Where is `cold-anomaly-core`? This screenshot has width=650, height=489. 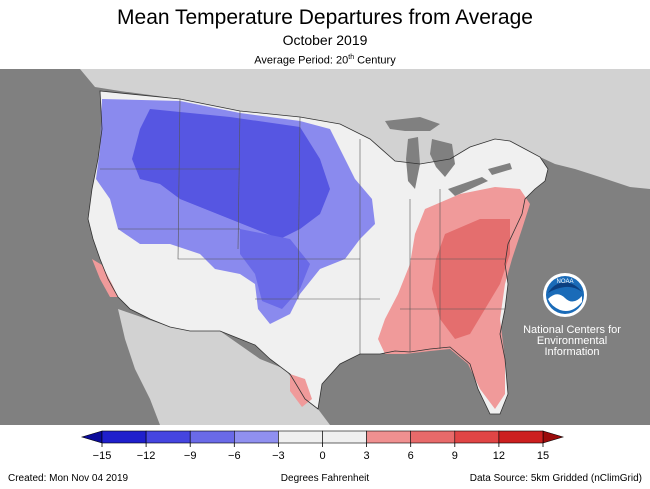
cold-anomaly-core is located at coordinates (231, 174).